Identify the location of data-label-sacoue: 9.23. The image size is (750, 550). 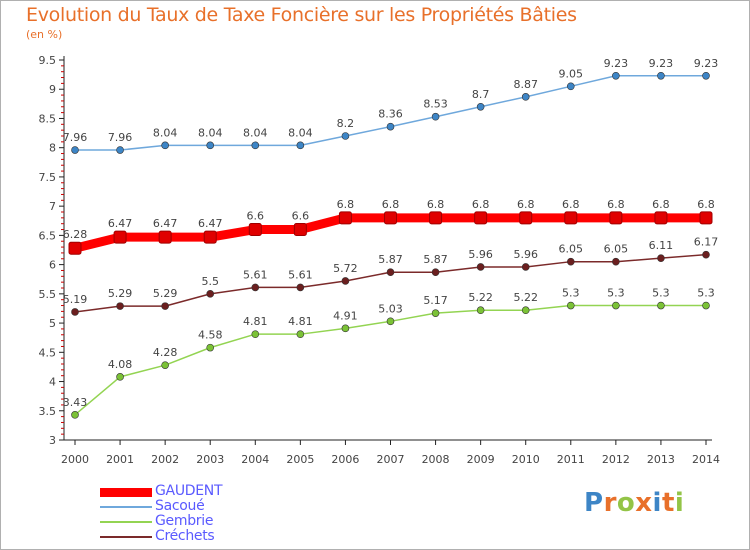
(706, 63).